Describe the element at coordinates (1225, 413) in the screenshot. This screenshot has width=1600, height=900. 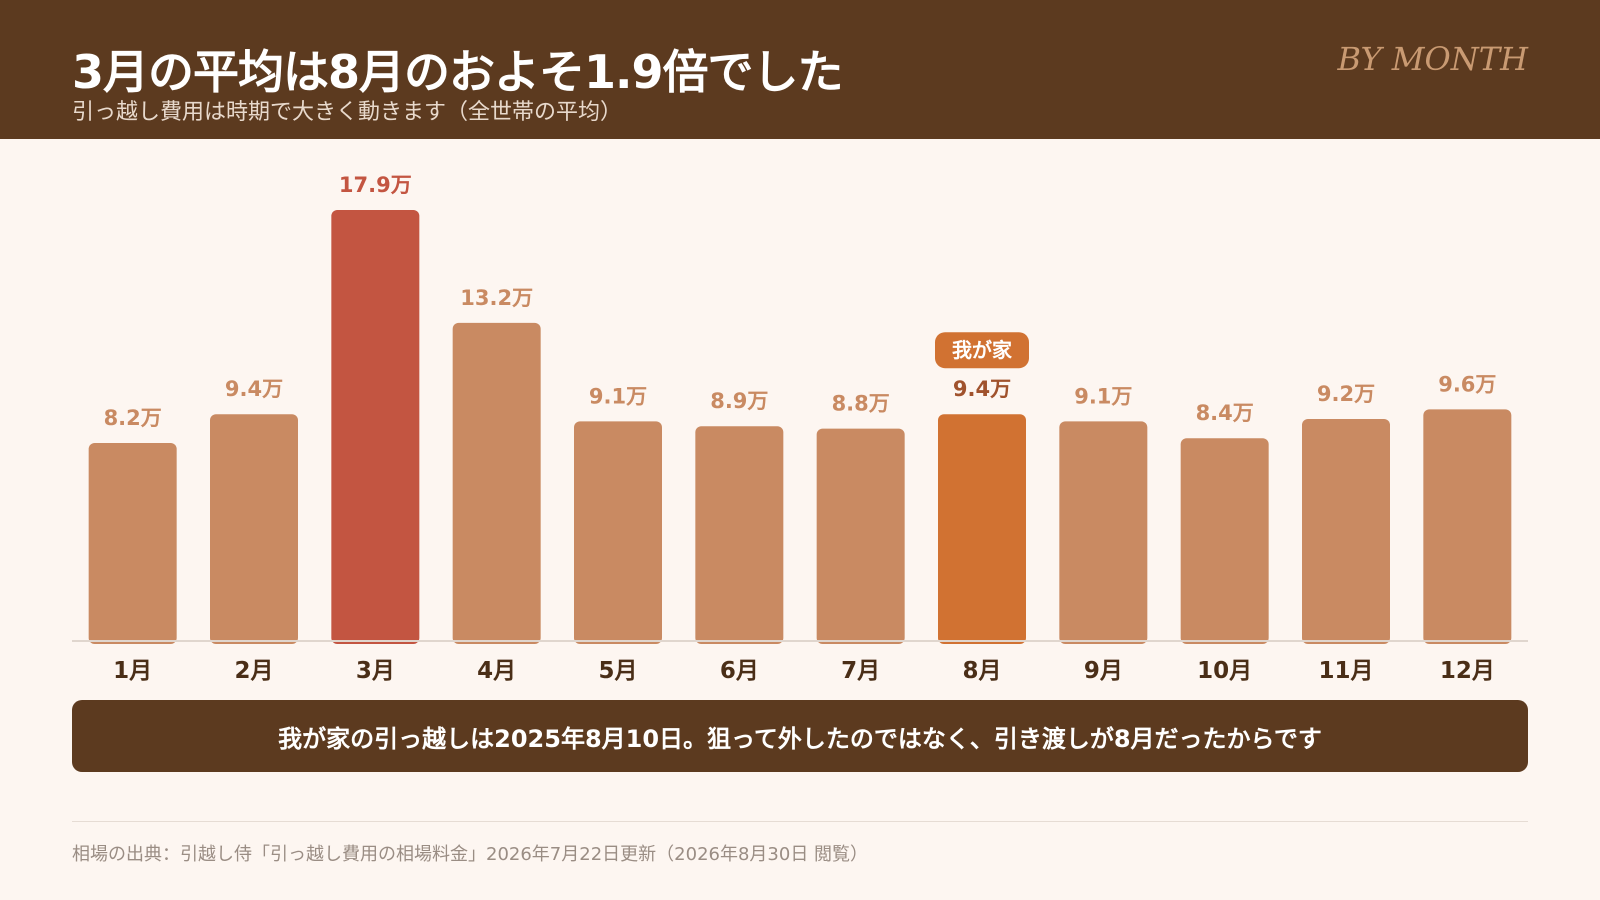
I see `value-label-10: 8.4万` at that location.